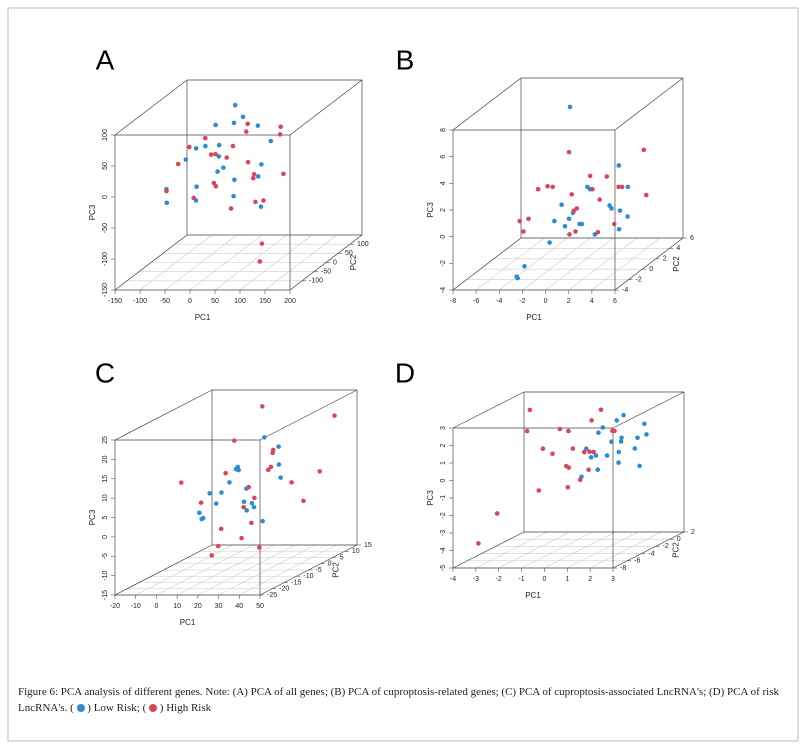 Image resolution: width=807 pixels, height=749 pixels. Describe the element at coordinates (239, 606) in the screenshot. I see `x-tick-label: 40` at that location.